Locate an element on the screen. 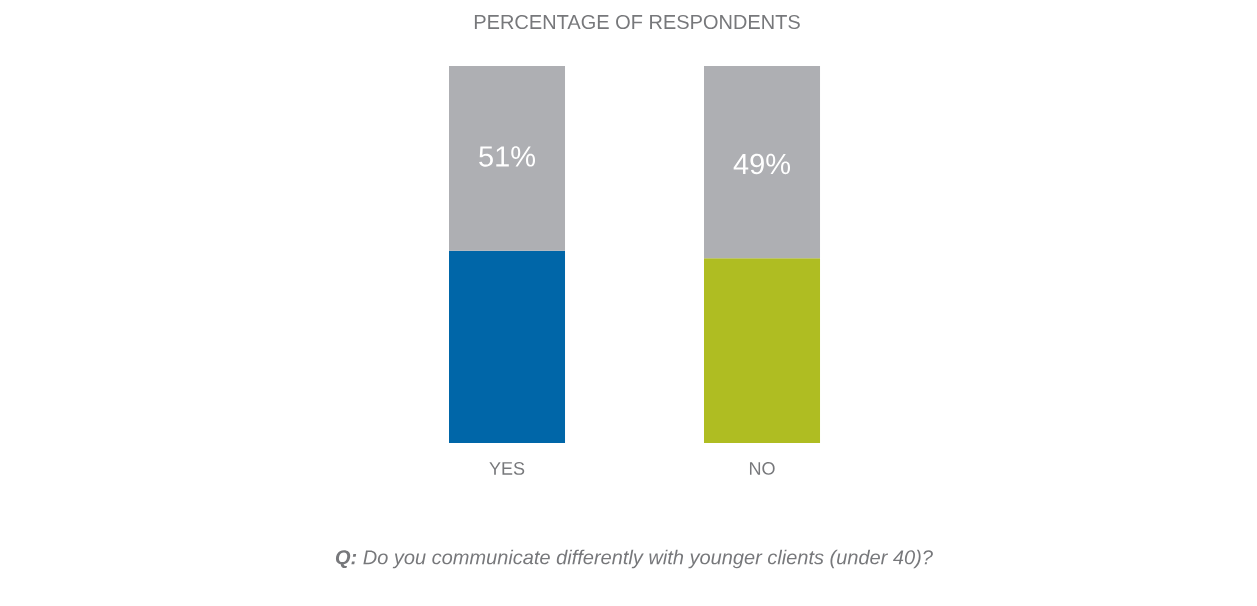 This screenshot has width=1257, height=606. x-tick-label: NO is located at coordinates (762, 468).